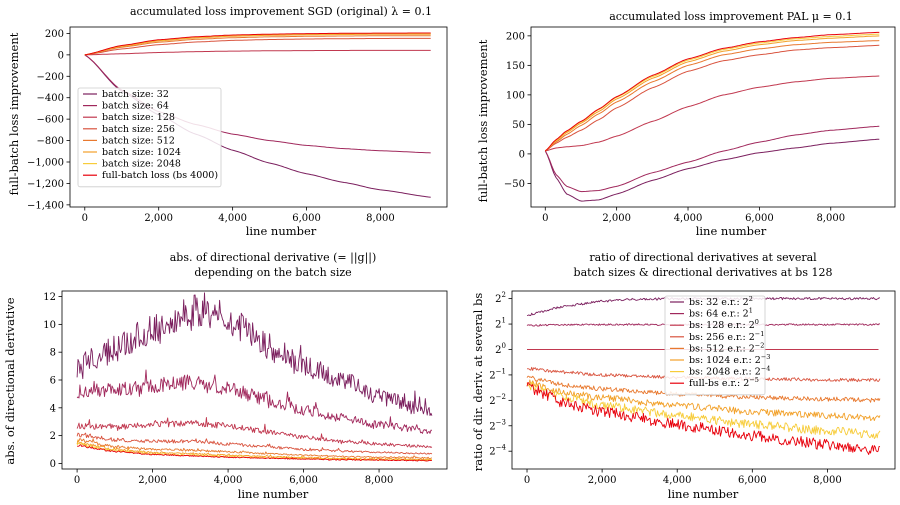 The height and width of the screenshot is (505, 900). What do you see at coordinates (49, 325) in the screenshot?
I see `y-tick-label: 10` at bounding box center [49, 325].